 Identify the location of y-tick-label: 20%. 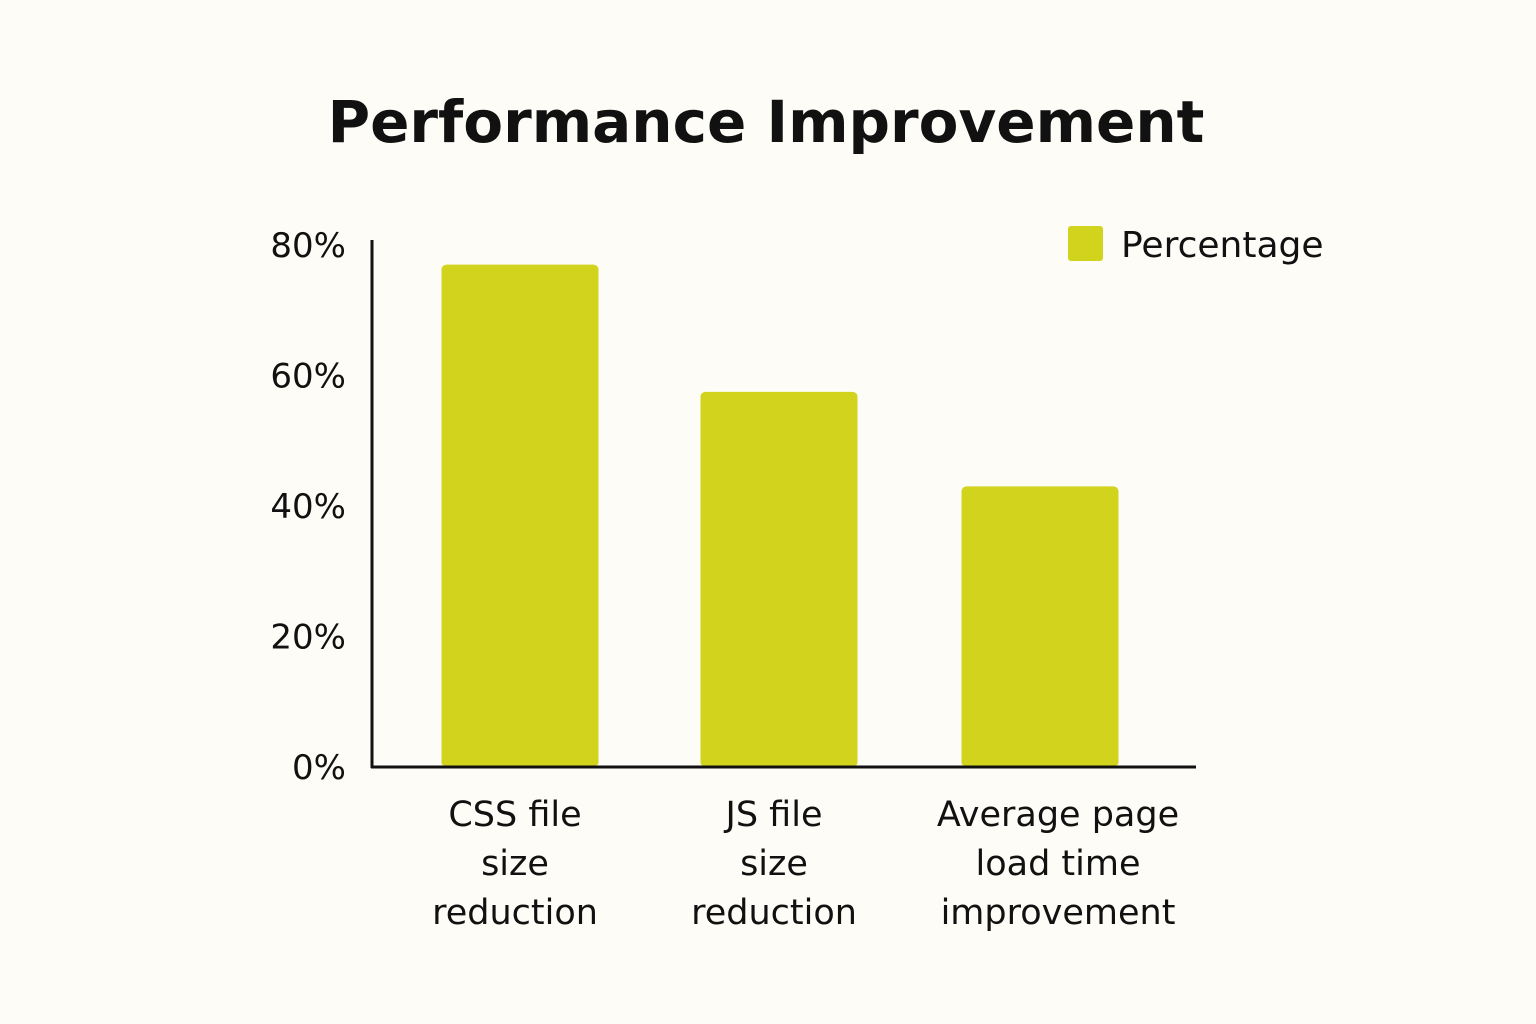
(308, 638).